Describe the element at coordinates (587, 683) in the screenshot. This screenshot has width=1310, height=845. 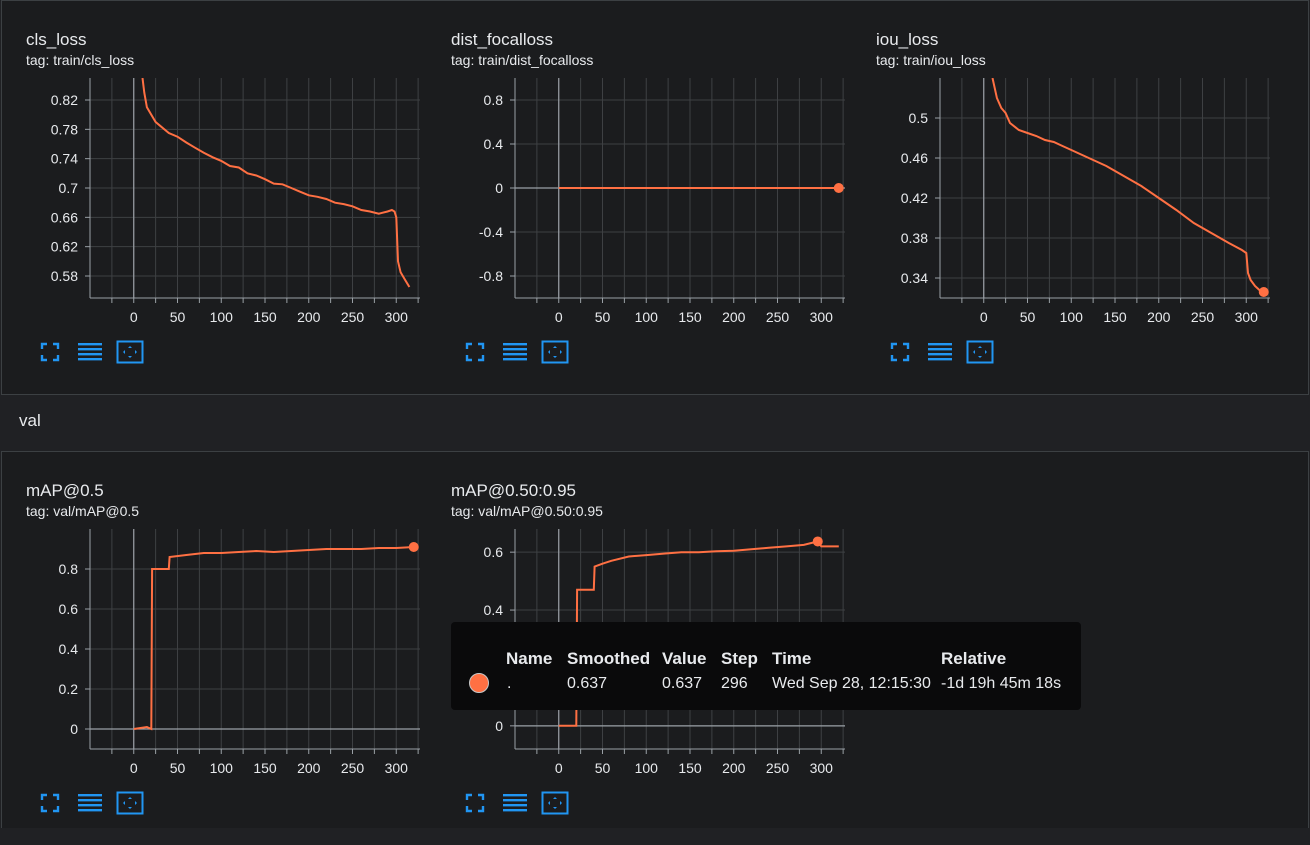
I see `tooltip-smoothed: 0.637` at that location.